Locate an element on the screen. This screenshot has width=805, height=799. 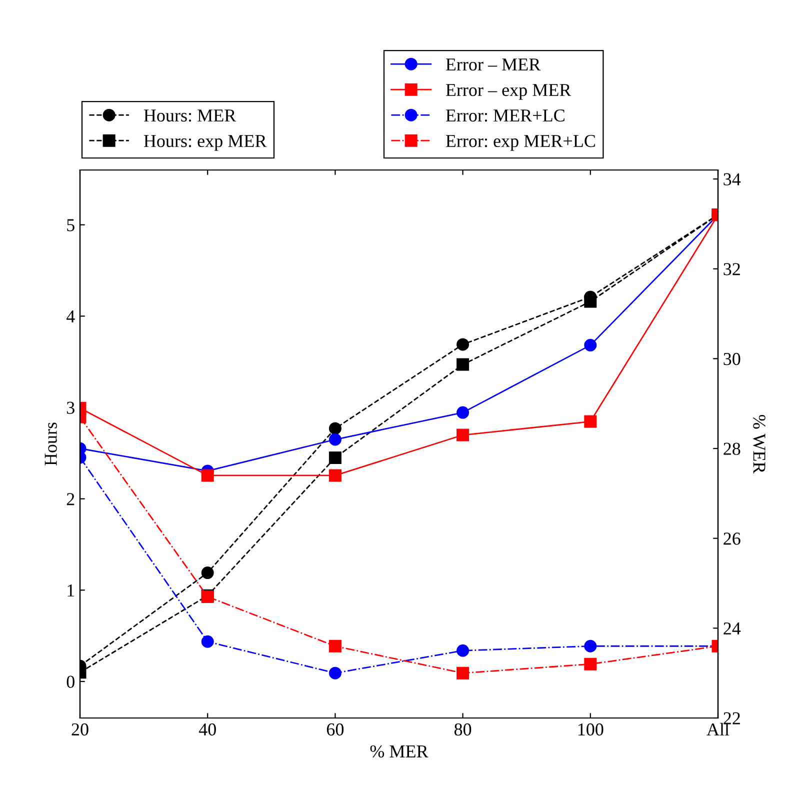
y-tick-label: 1 is located at coordinates (71, 590).